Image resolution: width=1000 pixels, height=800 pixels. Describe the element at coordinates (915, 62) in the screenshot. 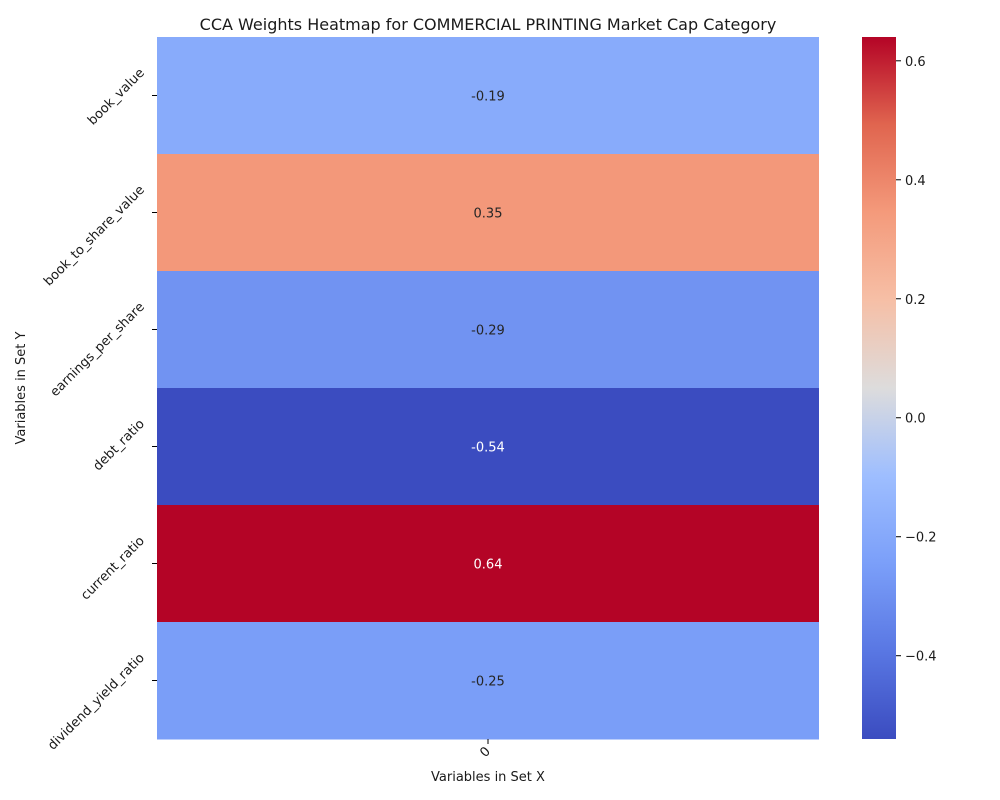

I see `colorbar-tick-label: 0.6` at that location.